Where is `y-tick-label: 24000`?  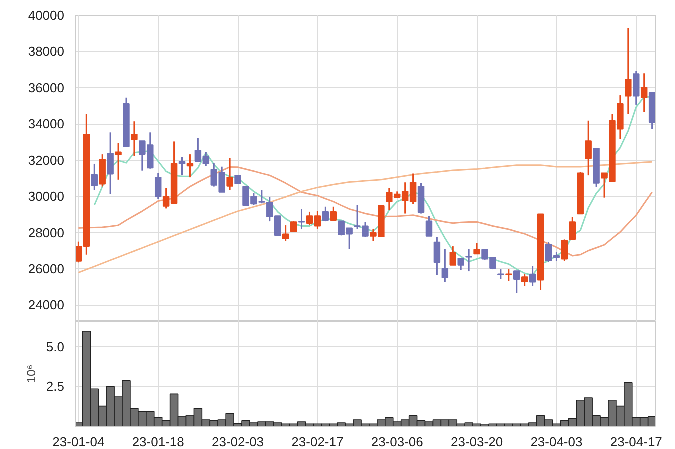 y-tick-label: 24000 is located at coordinates (46, 305).